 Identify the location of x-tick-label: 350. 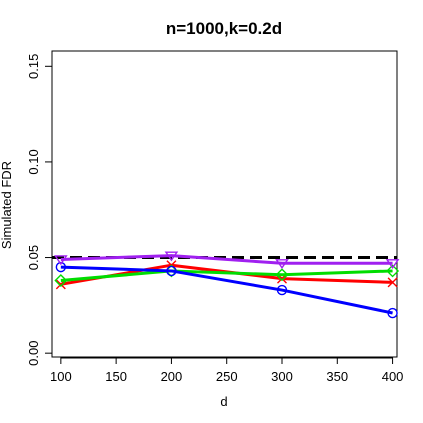
(337, 376).